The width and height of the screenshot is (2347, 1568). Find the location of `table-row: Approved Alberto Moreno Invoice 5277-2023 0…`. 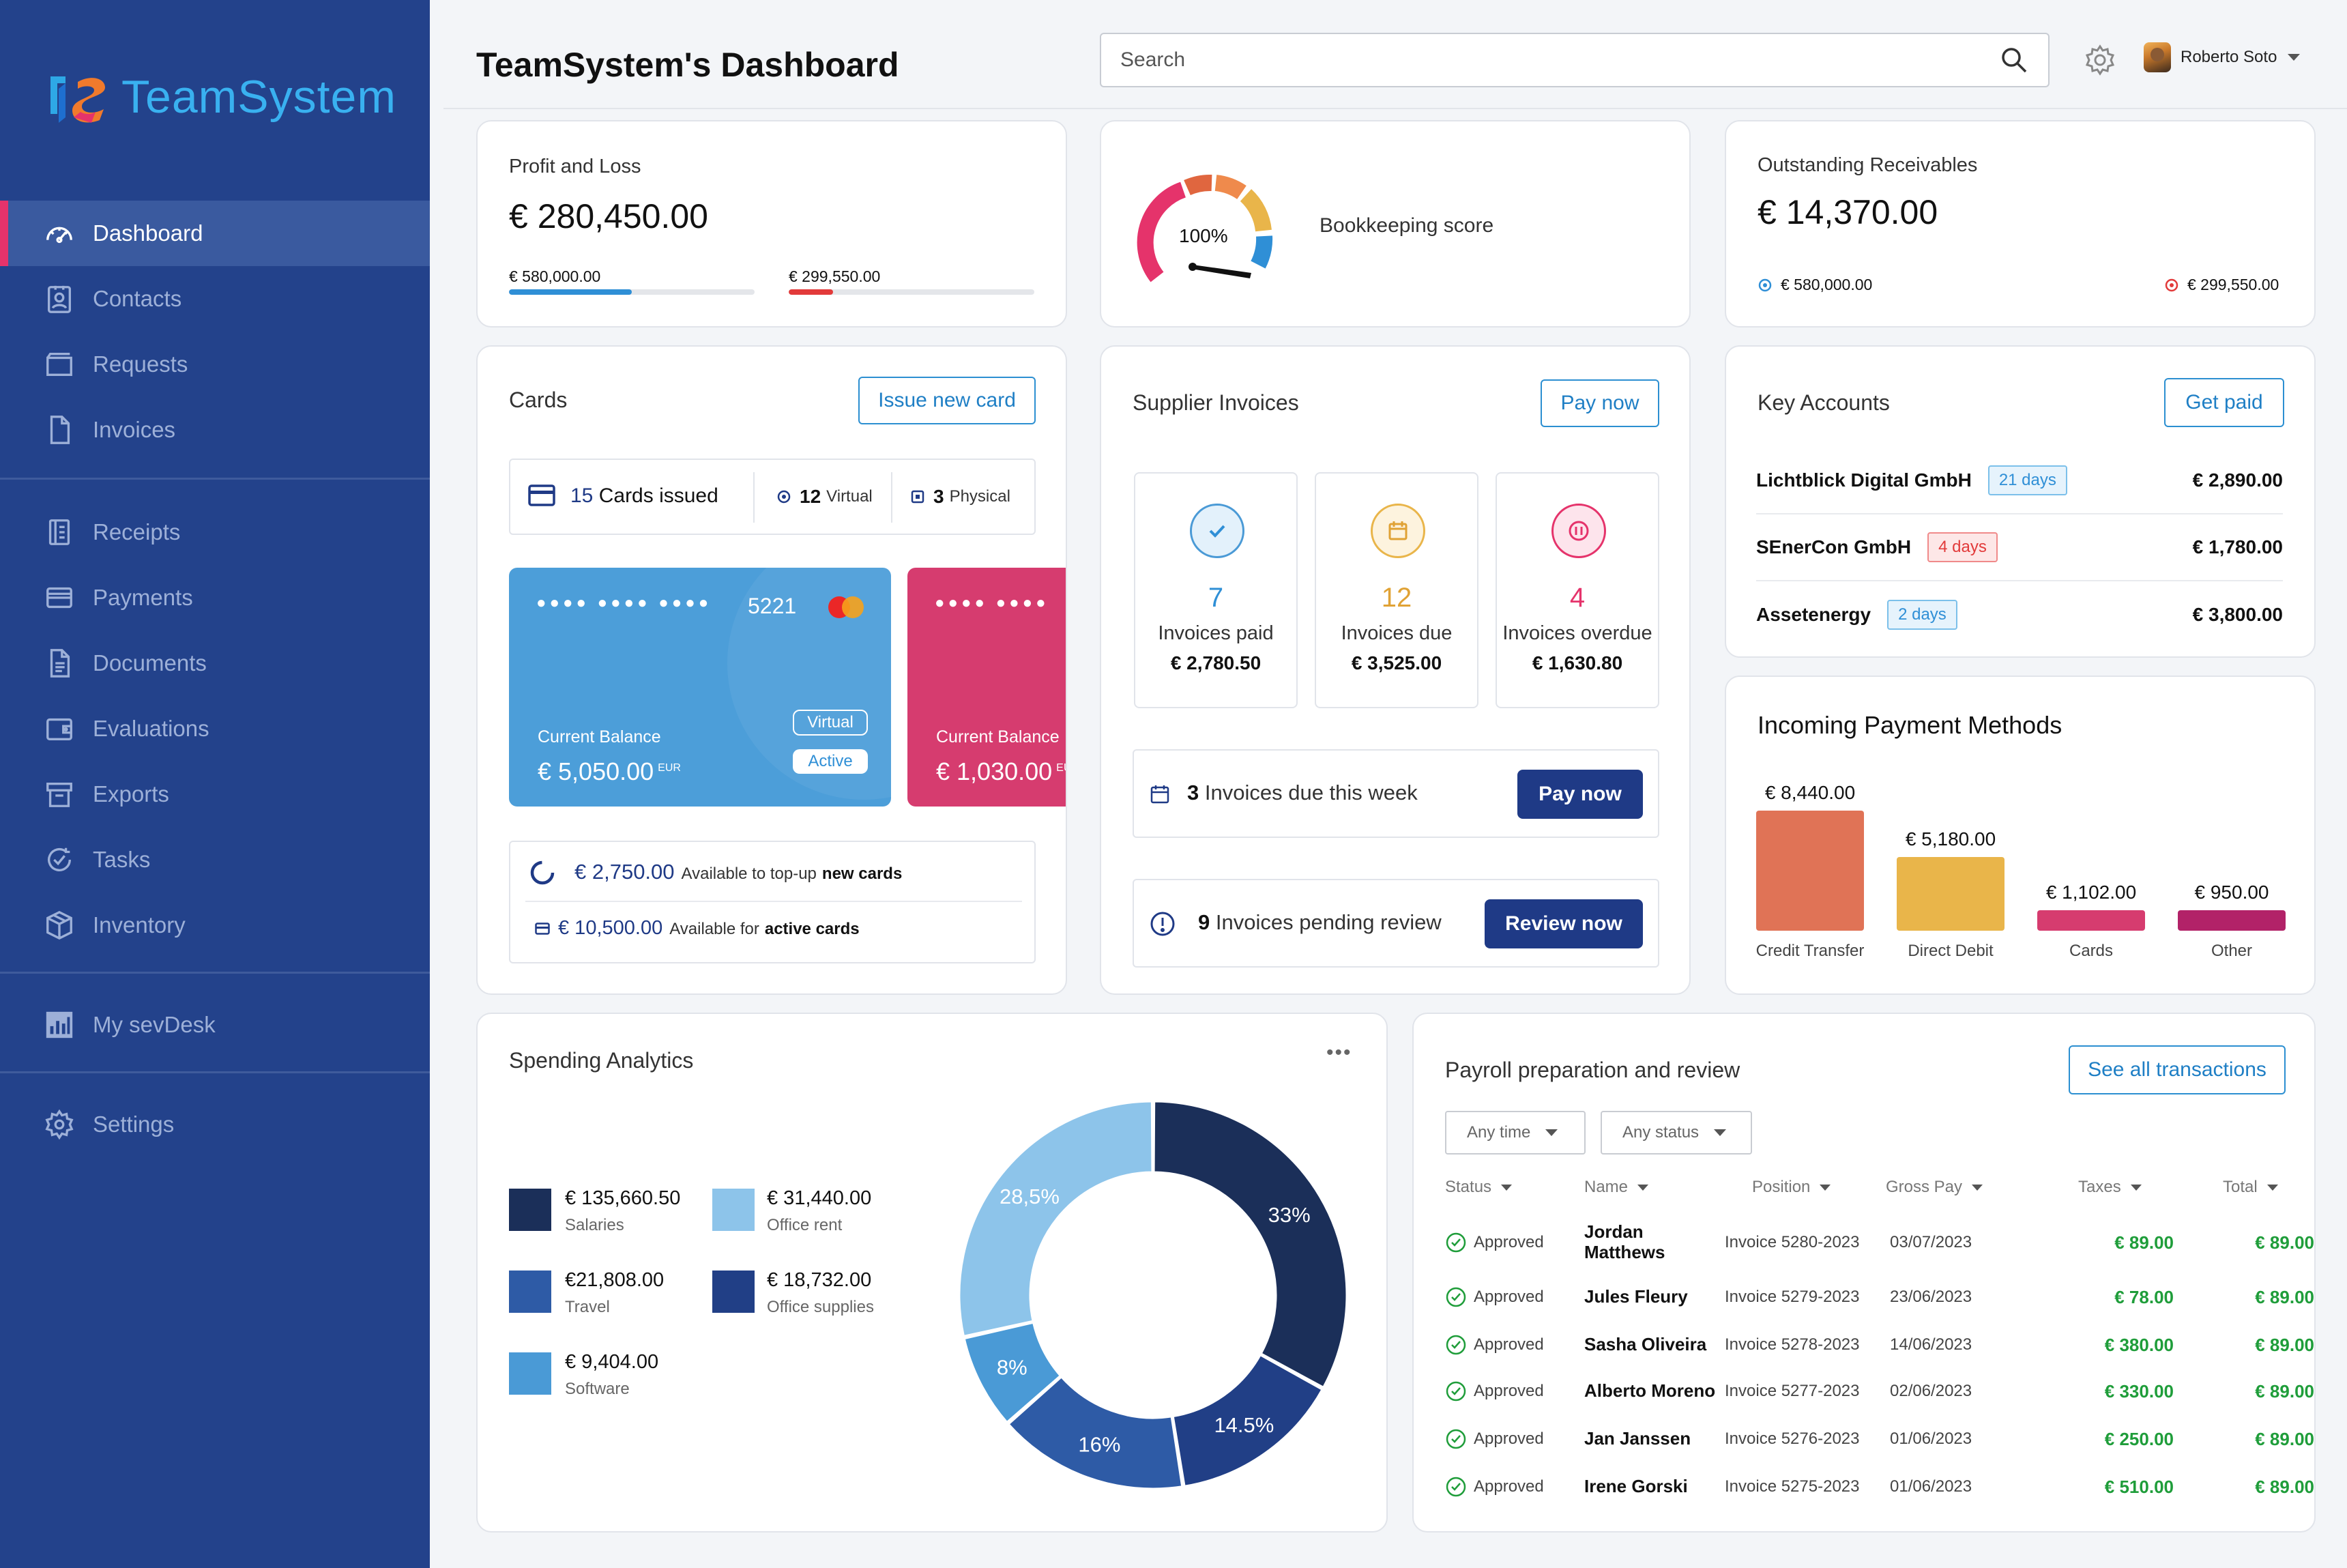

table-row: Approved Alberto Moreno Invoice 5277-2023 0… is located at coordinates (1864, 1391).